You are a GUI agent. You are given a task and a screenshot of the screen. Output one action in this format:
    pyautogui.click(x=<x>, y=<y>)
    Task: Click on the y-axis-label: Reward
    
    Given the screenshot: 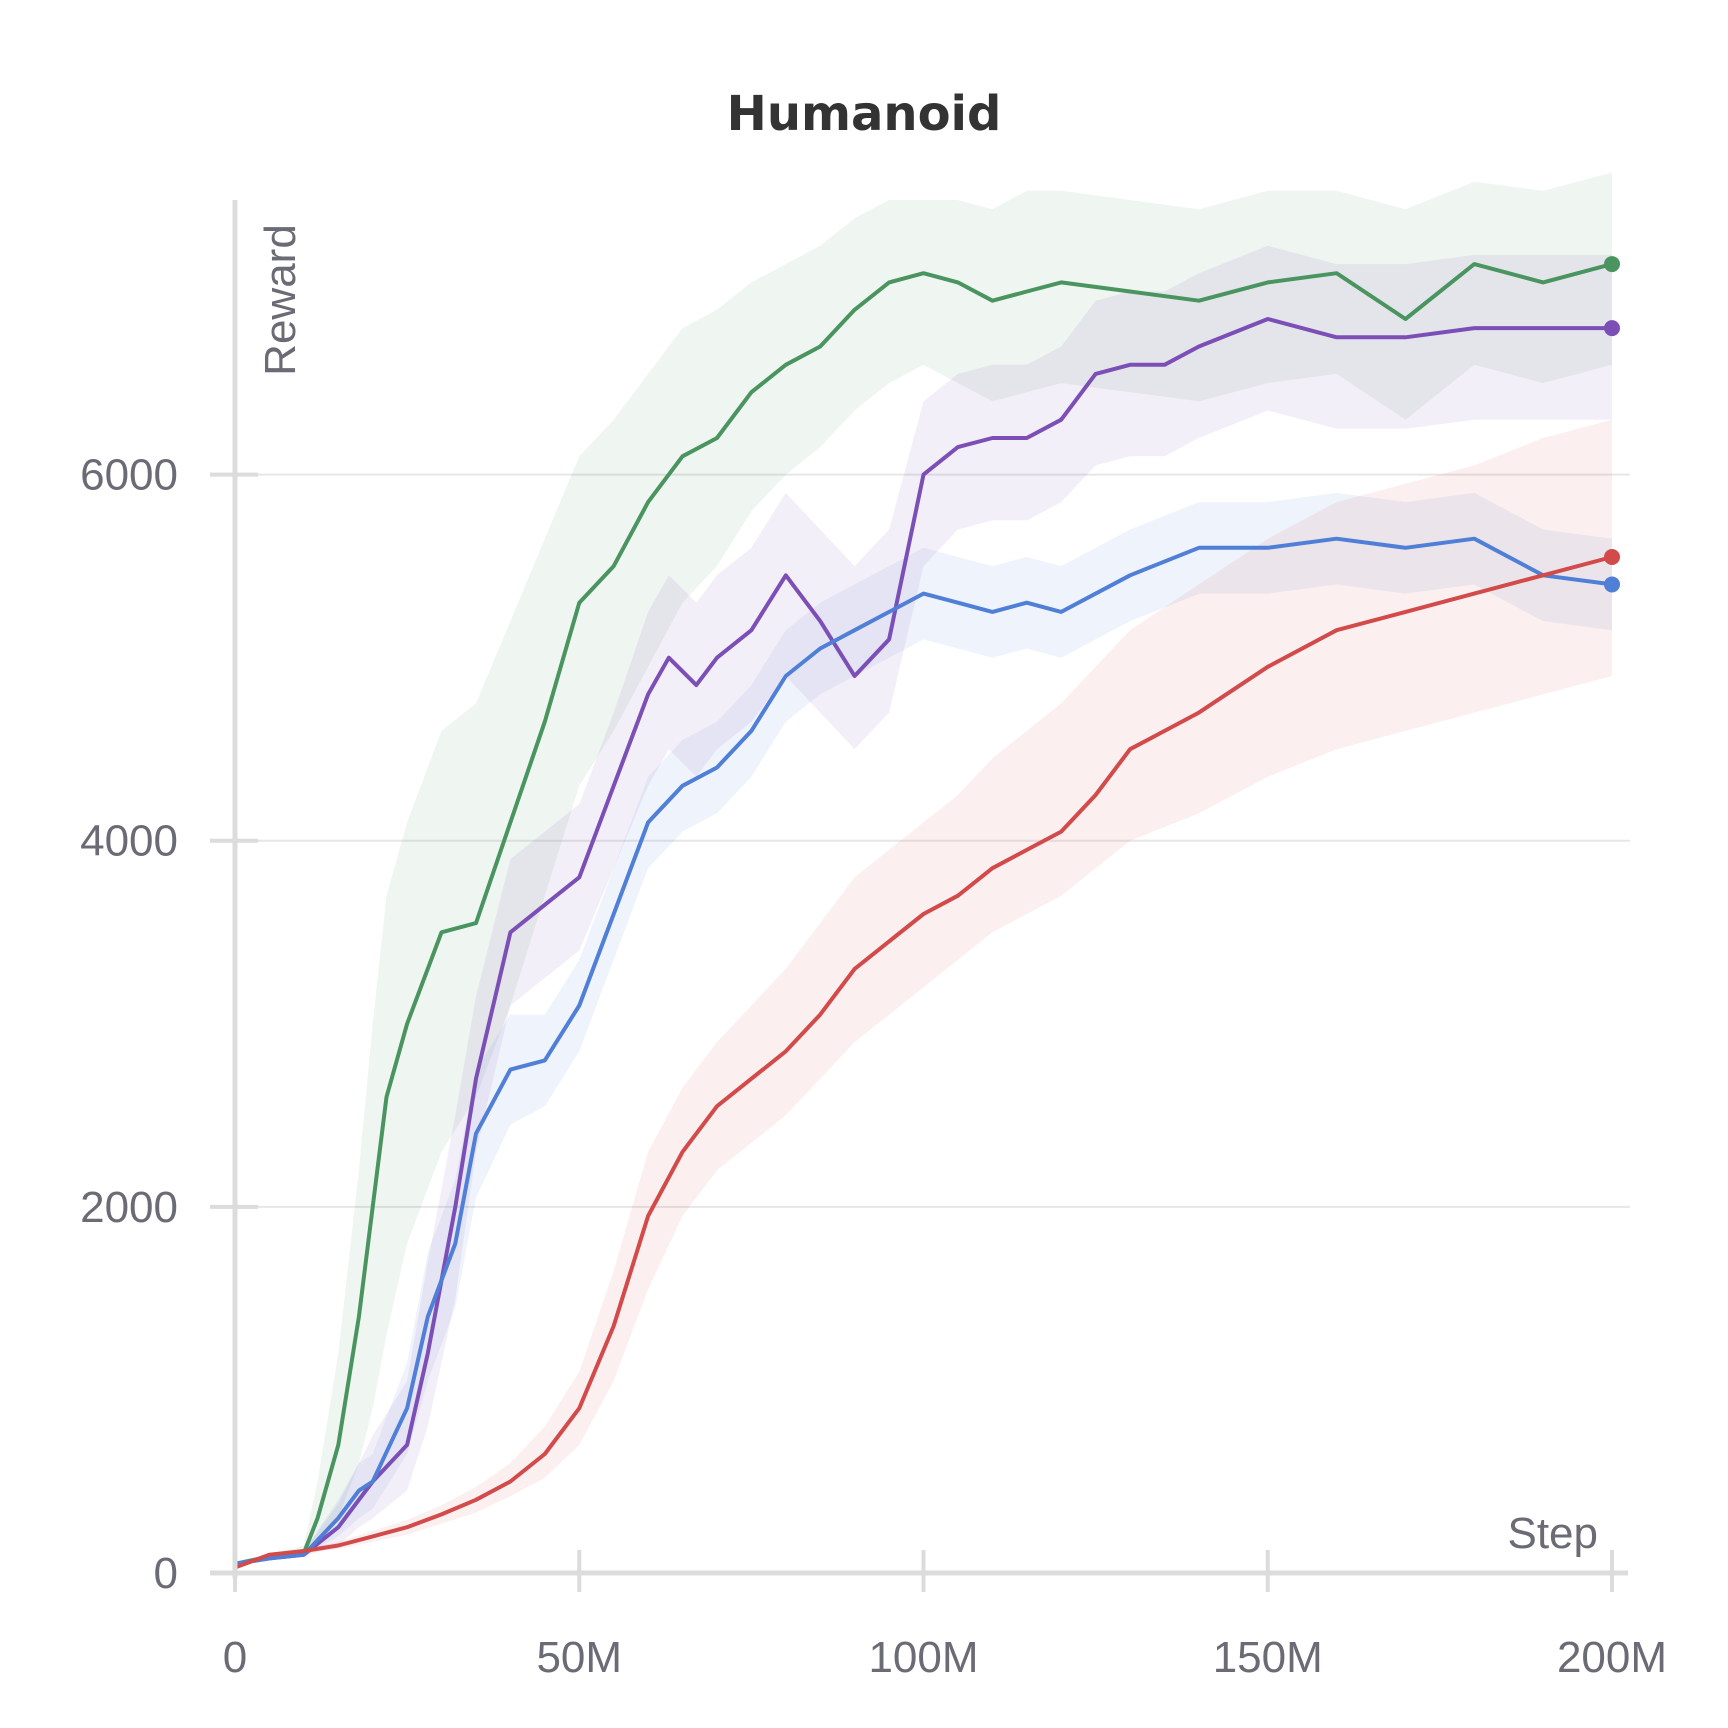 What is the action you would take?
    pyautogui.click(x=280, y=300)
    